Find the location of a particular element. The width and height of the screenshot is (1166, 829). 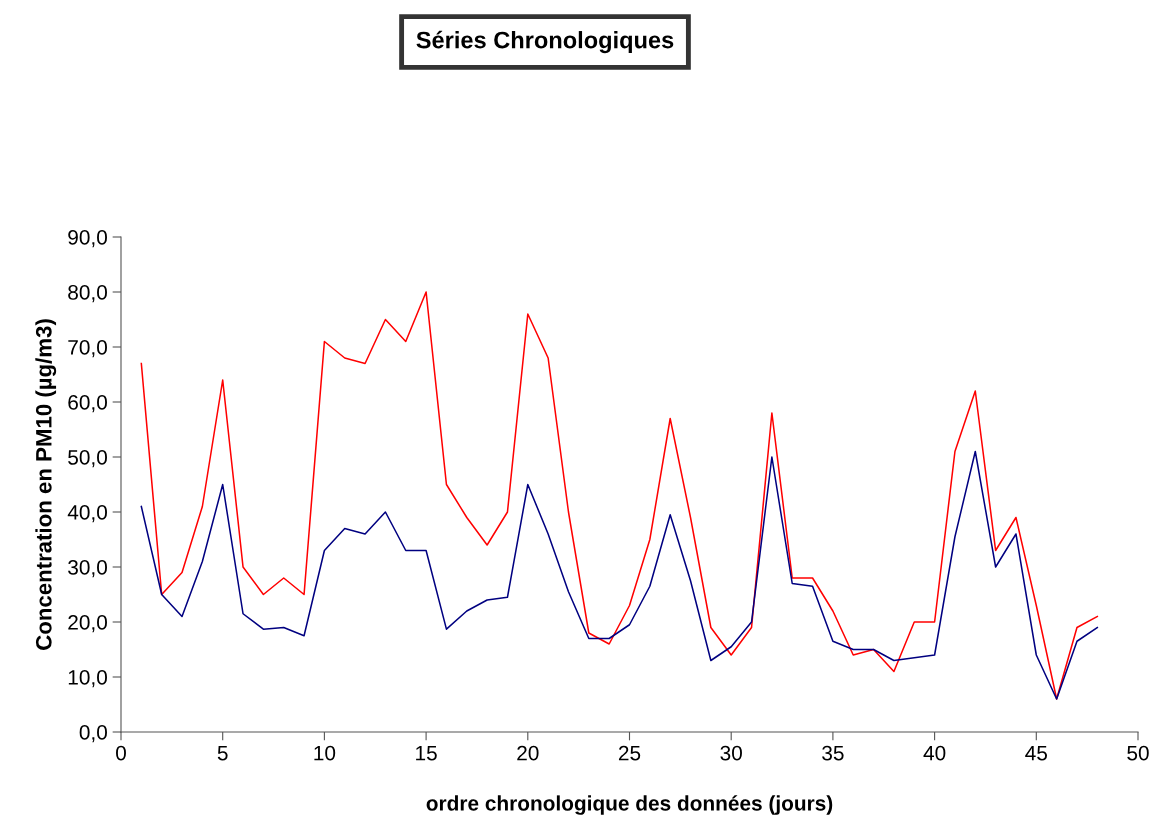

x-tick-label: 25 is located at coordinates (629, 753).